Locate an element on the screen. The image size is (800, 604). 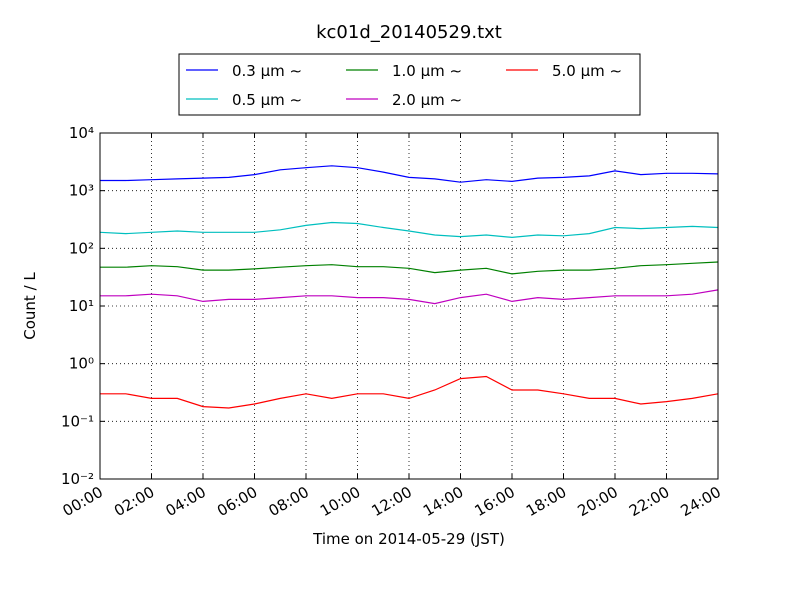
y-tick-label: 10⁻¹ is located at coordinates (77, 421).